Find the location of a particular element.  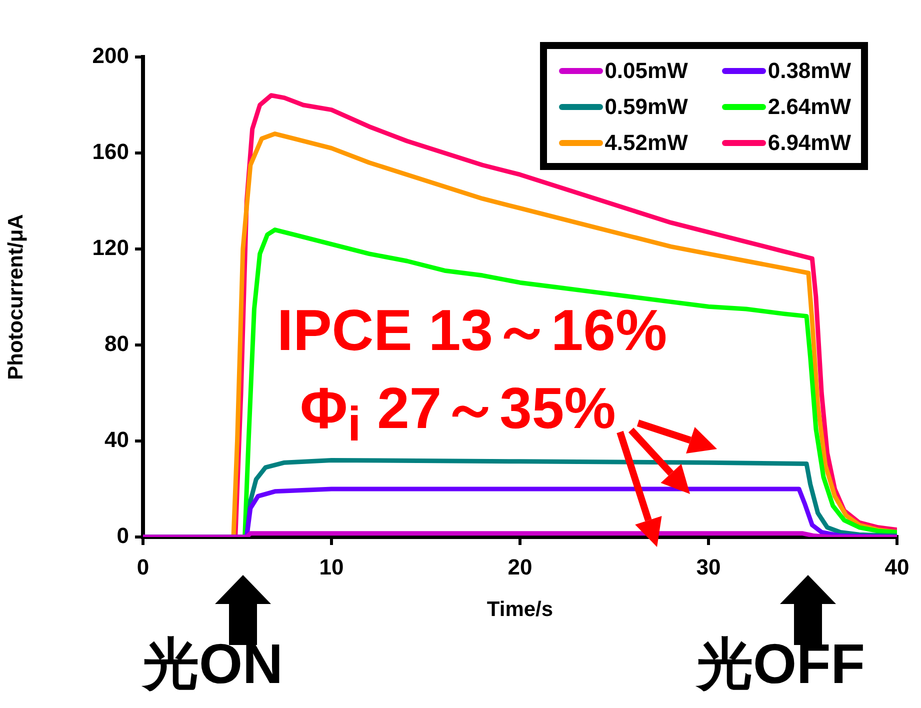

x-tick-label: 30 is located at coordinates (708, 567).